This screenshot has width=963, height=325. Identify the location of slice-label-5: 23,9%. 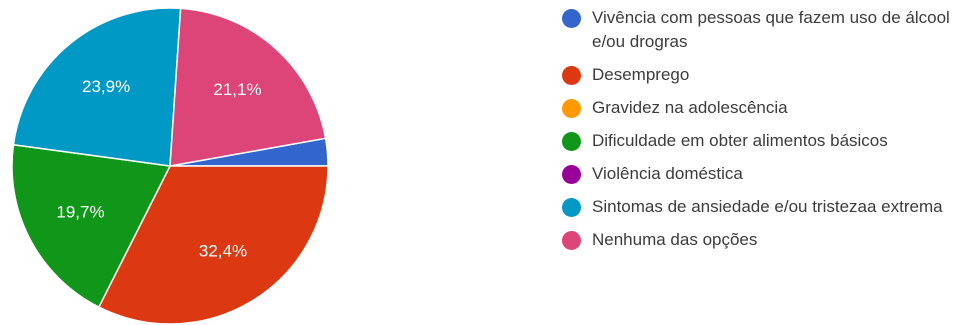
(106, 86).